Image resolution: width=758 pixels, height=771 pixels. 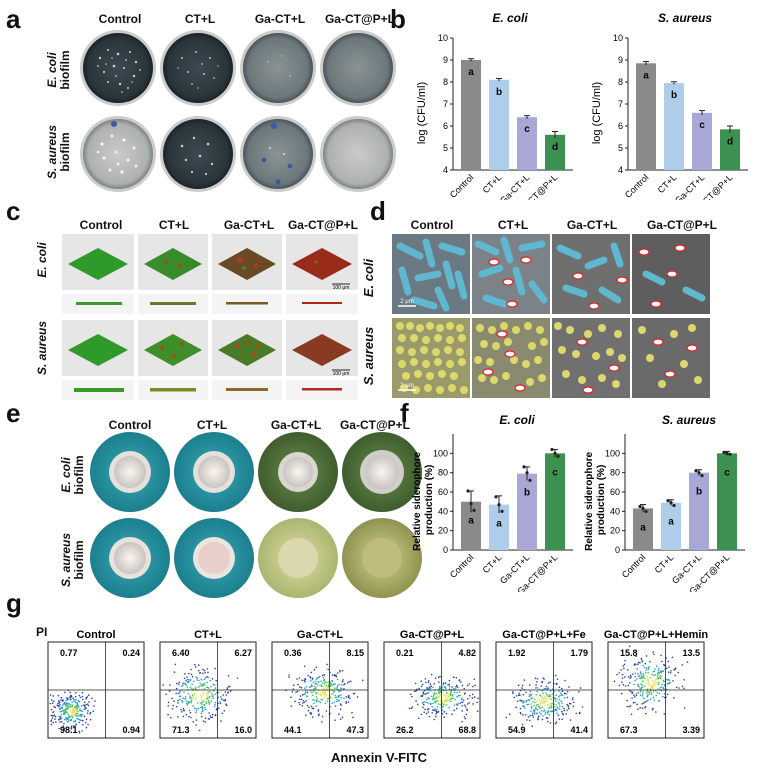 I want to click on flow-plot: Control 0.77 0.24 98.1 0.94, so click(x=96, y=684).